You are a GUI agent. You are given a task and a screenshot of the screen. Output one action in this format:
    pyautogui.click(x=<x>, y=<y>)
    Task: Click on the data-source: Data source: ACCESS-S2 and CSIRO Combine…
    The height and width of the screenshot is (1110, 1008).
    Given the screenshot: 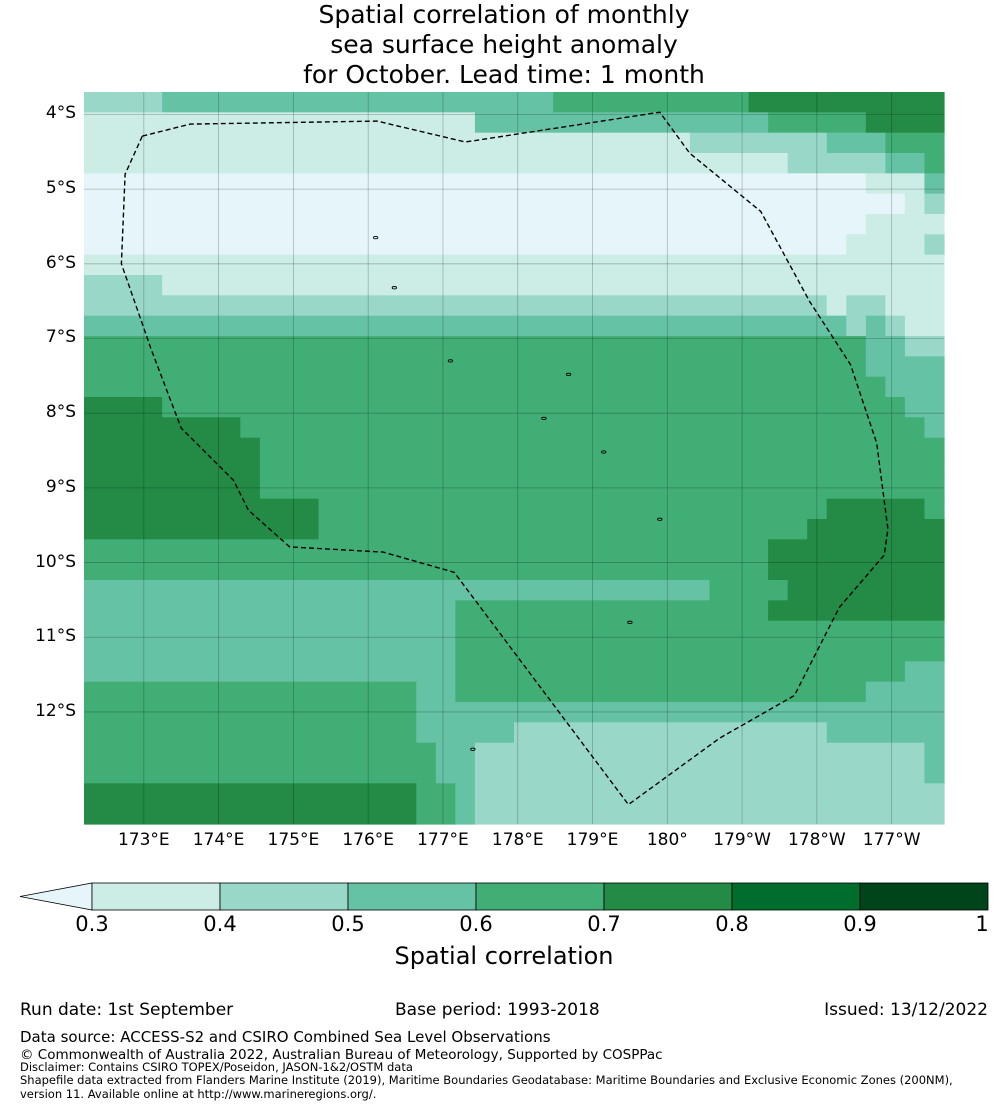 What is the action you would take?
    pyautogui.click(x=285, y=1037)
    